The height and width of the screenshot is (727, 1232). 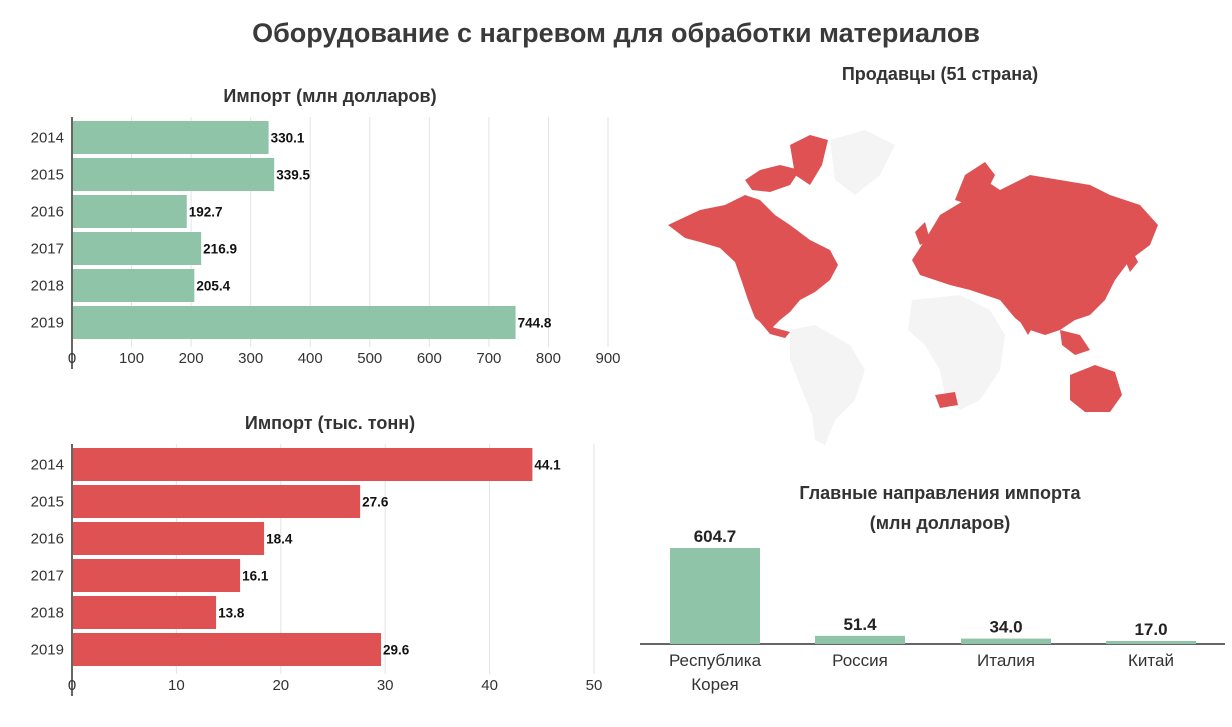 I want to click on map-central-america, so click(x=775, y=330).